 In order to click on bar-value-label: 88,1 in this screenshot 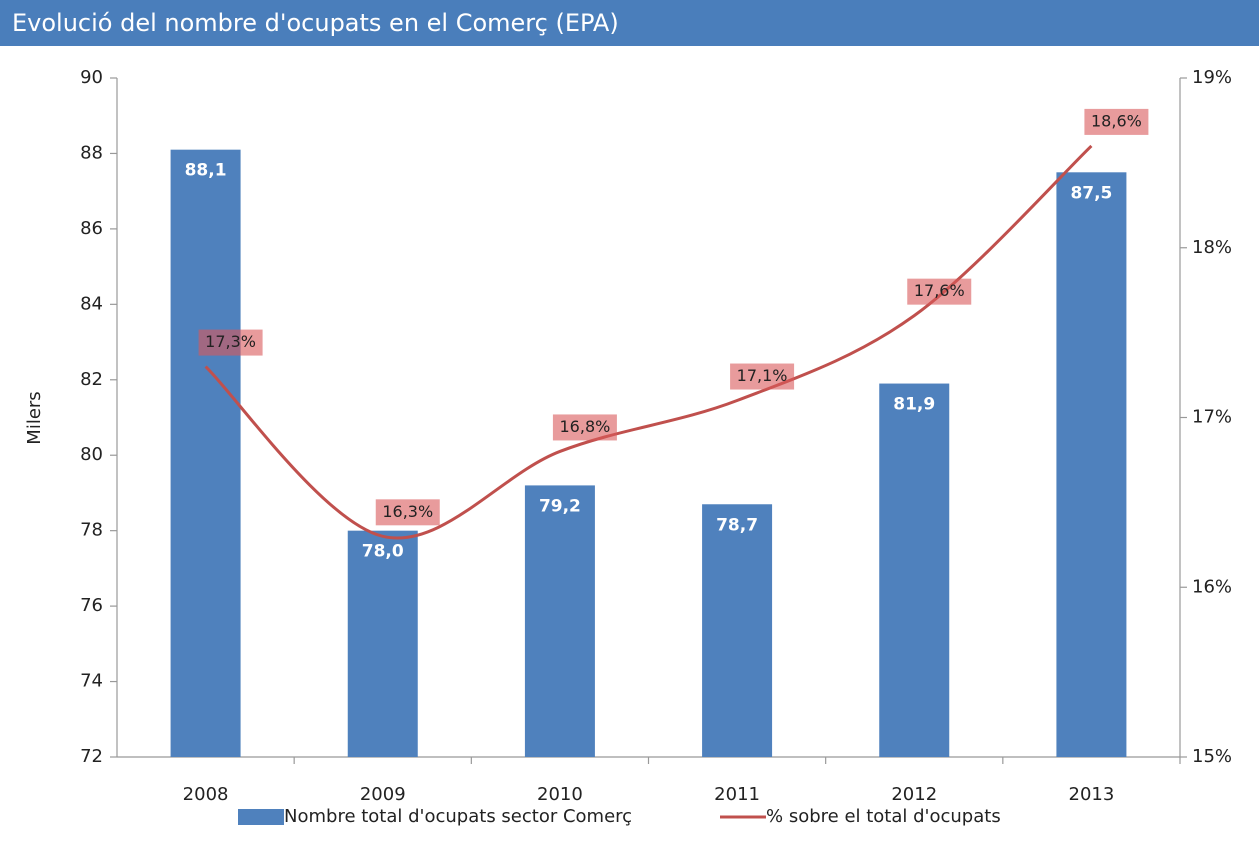, I will do `click(206, 171)`.